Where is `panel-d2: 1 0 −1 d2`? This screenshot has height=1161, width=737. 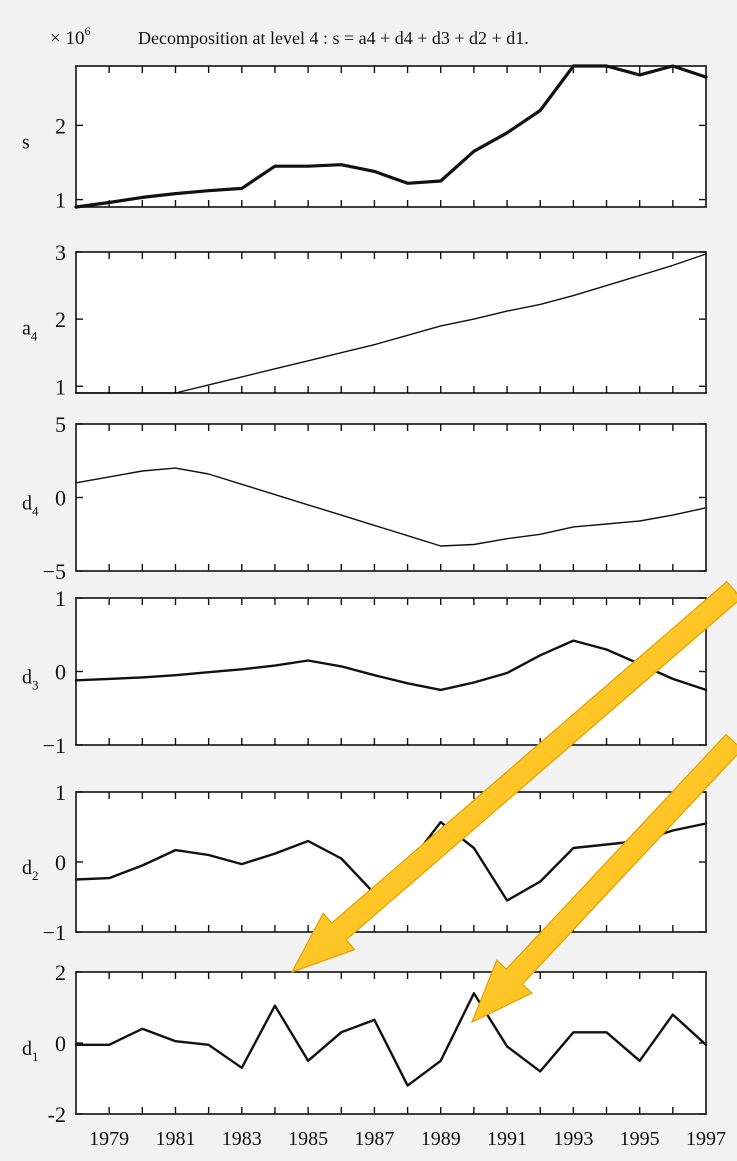
panel-d2: 1 0 −1 d2 is located at coordinates (365, 862).